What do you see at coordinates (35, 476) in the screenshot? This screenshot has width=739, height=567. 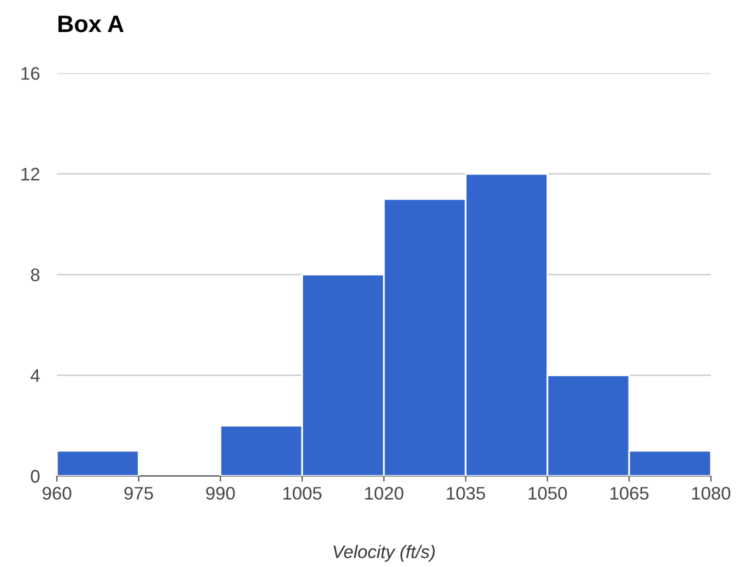 I see `y-tick-label: 0` at bounding box center [35, 476].